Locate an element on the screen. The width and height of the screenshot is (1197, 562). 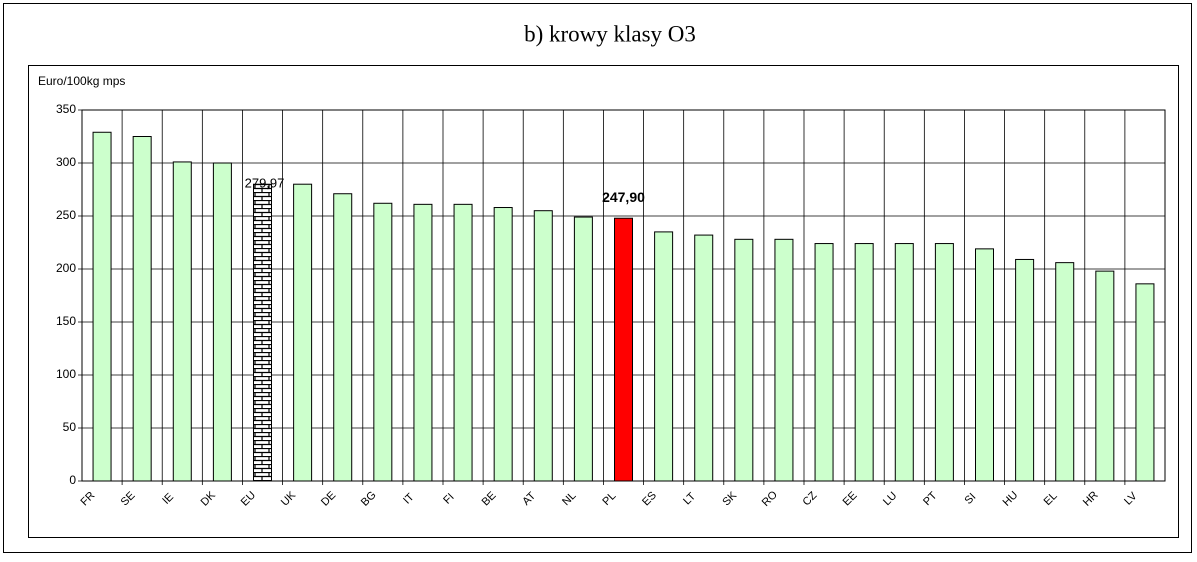
x-tick-label: LU is located at coordinates (890, 499).